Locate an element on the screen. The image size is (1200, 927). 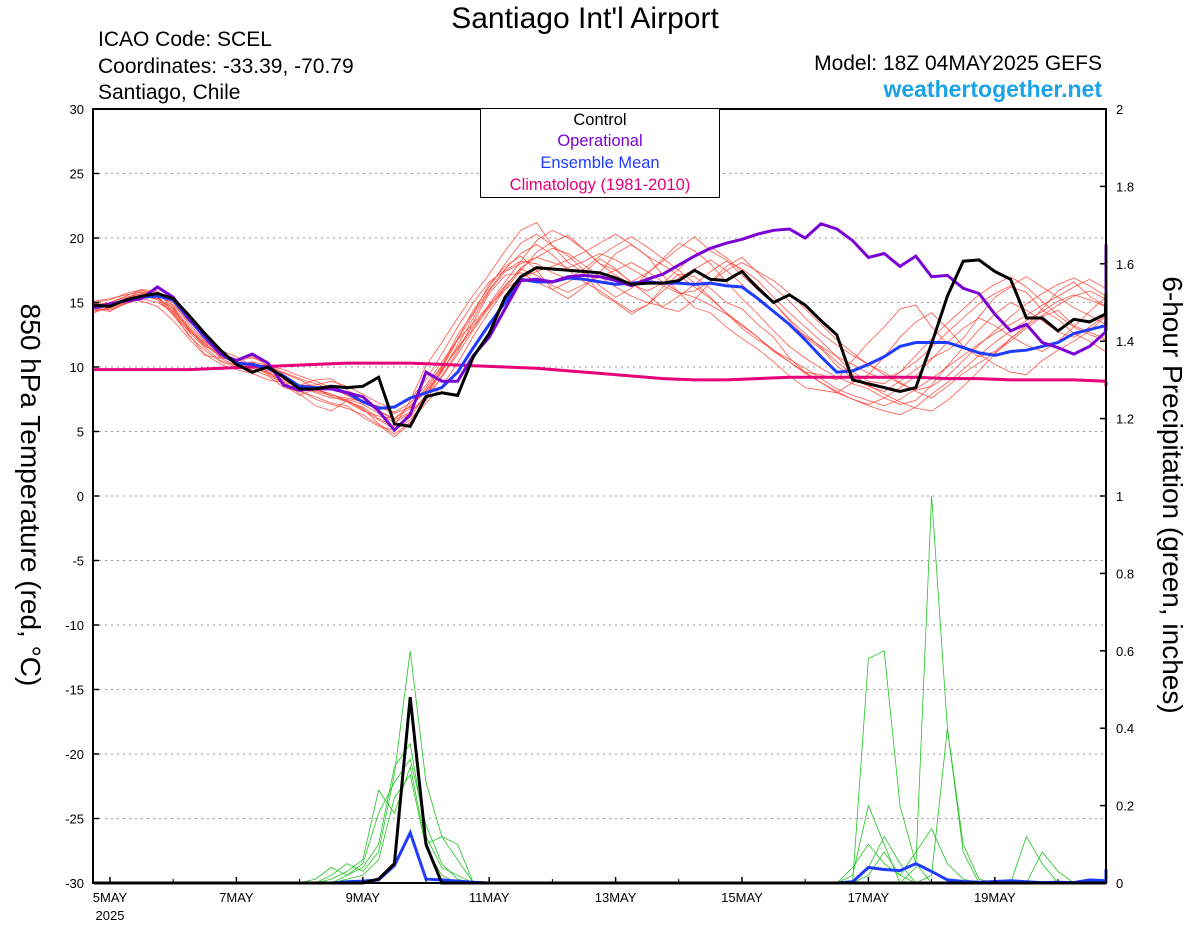
location-name: Santiago, Chile is located at coordinates (169, 92).